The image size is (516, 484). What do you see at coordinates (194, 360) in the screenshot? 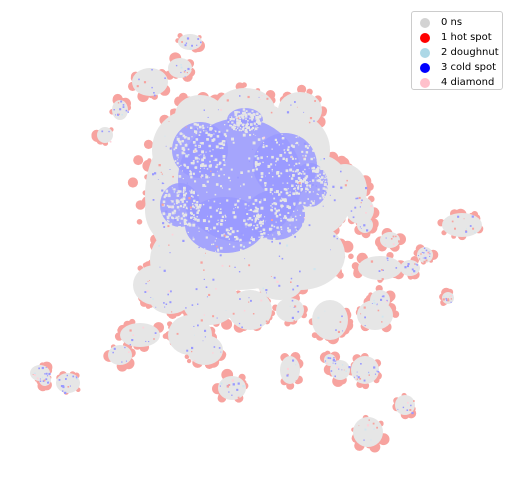
I see `diamond-speck` at bounding box center [194, 360].